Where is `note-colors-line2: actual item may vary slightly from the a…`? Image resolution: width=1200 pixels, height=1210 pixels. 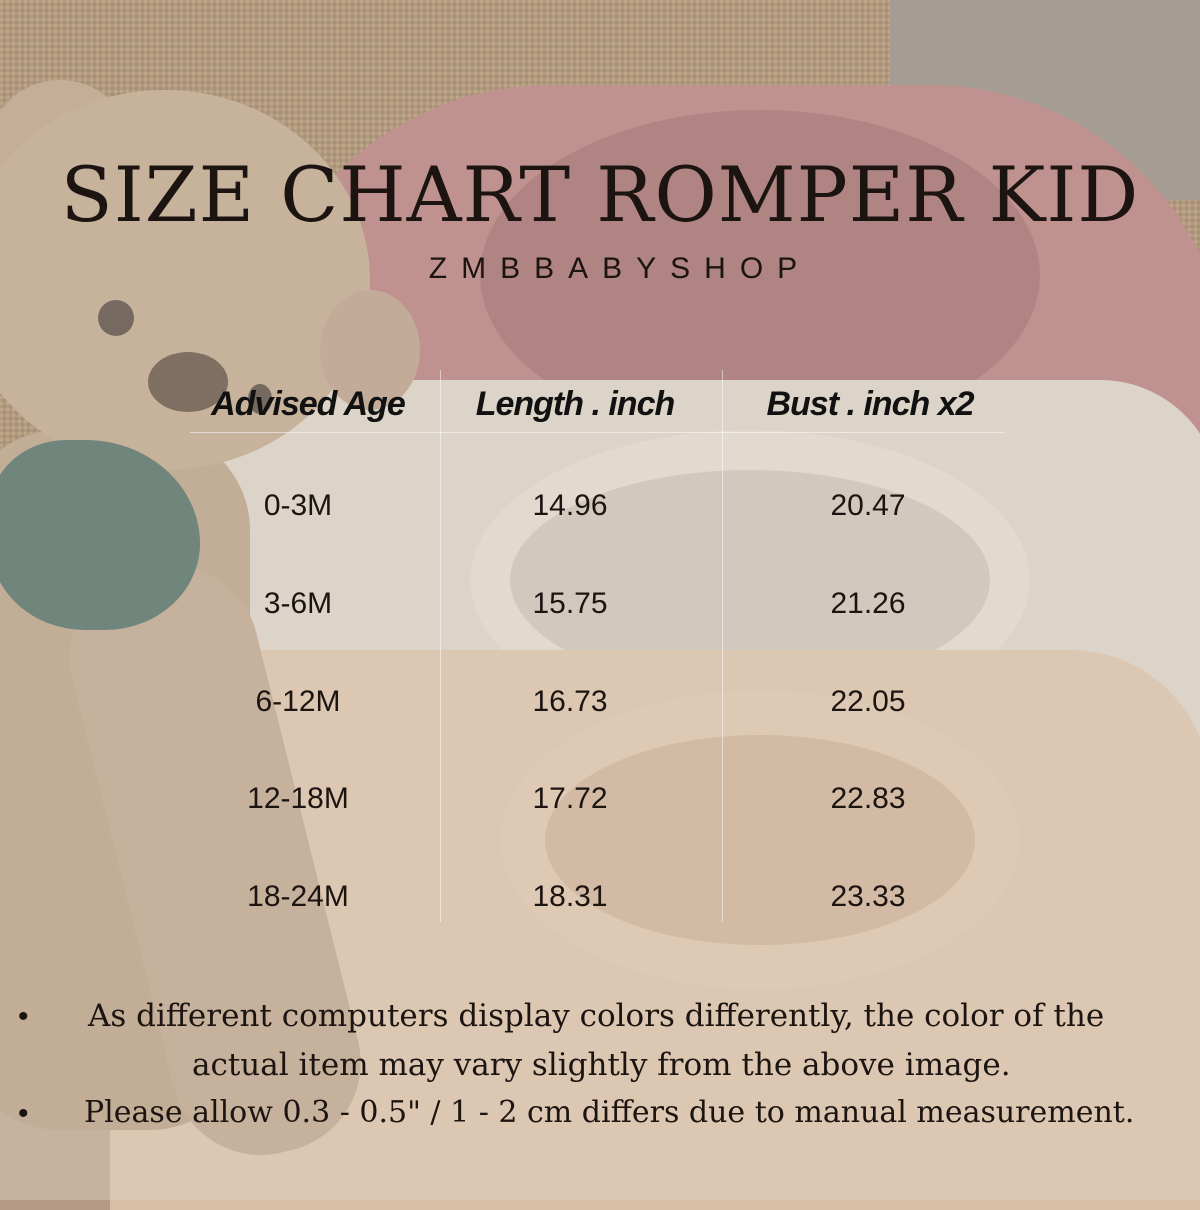
note-colors-line2: actual item may vary slightly from the a… is located at coordinates (601, 1065).